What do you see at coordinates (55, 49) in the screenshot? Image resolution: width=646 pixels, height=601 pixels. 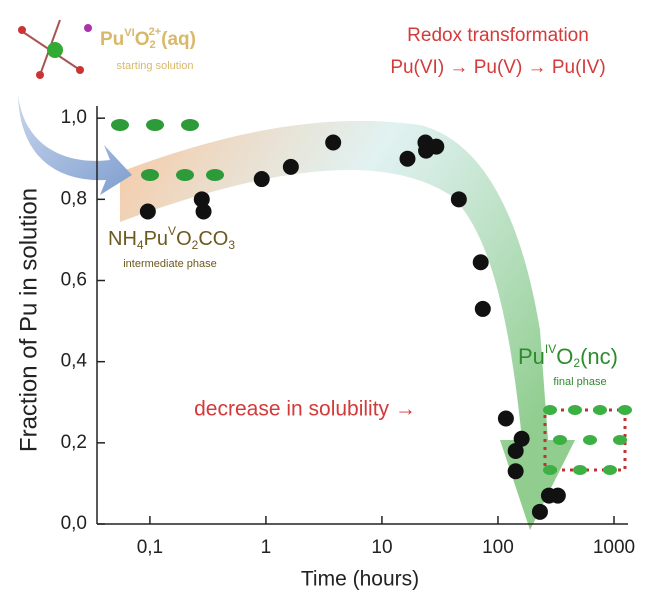 I see `molecule-start` at bounding box center [55, 49].